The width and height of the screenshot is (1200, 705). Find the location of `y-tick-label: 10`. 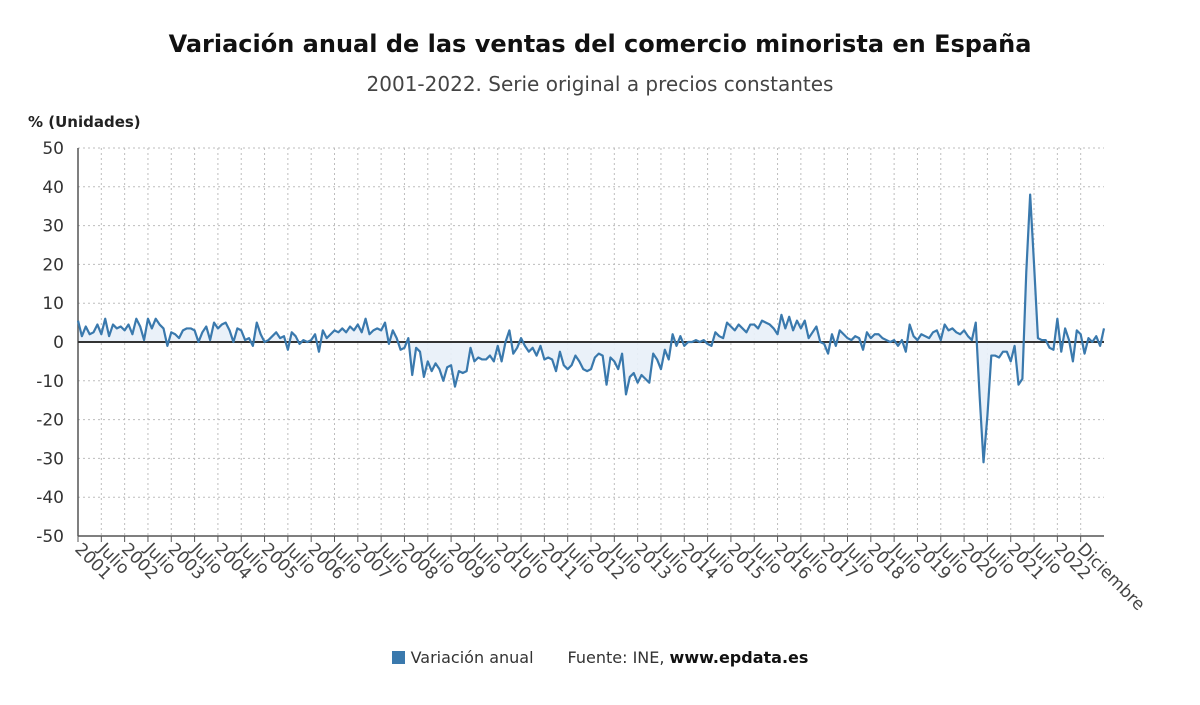

y-tick-label: 10 is located at coordinates (53, 304).